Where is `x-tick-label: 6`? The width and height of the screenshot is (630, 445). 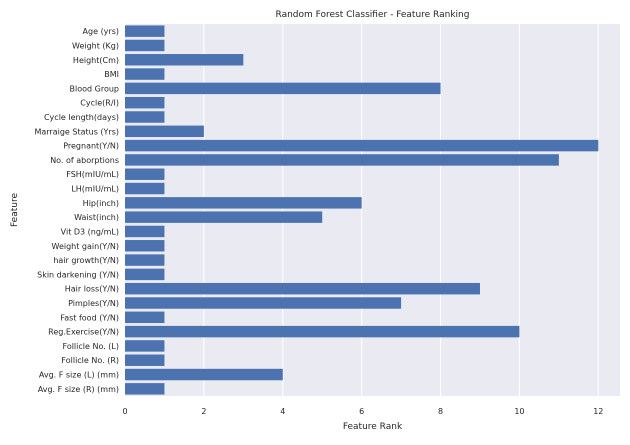 x-tick-label: 6 is located at coordinates (361, 411).